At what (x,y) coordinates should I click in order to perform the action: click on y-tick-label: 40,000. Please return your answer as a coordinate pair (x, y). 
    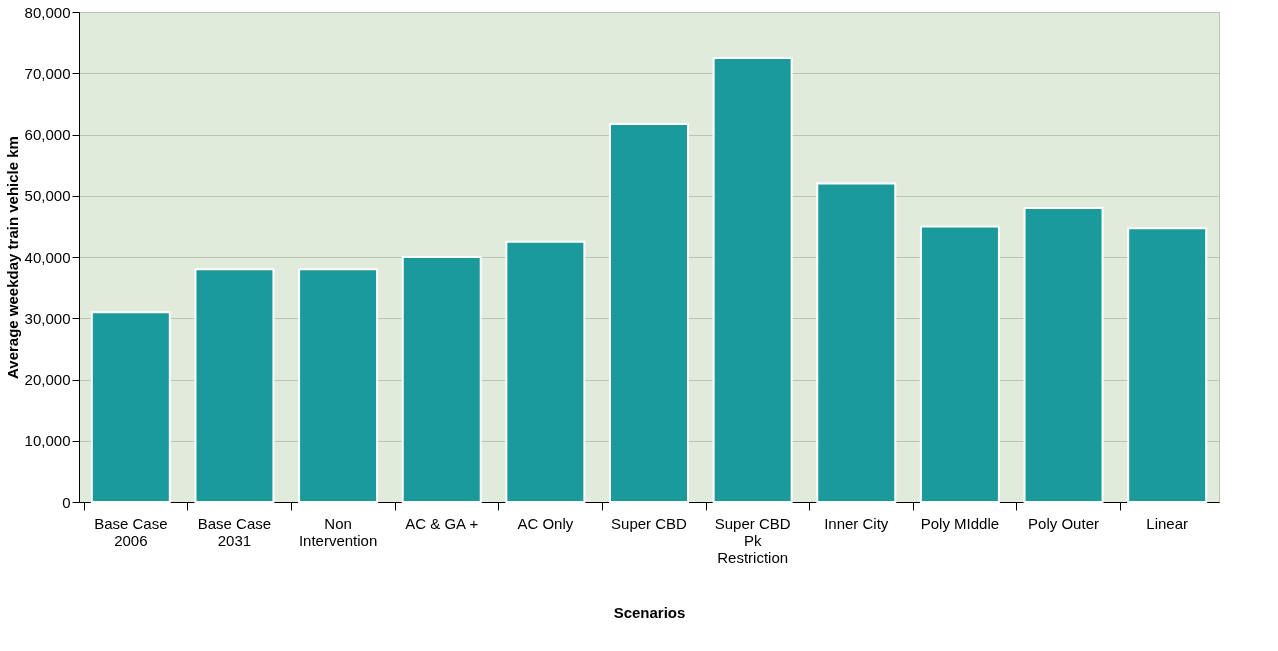
    Looking at the image, I should click on (47, 257).